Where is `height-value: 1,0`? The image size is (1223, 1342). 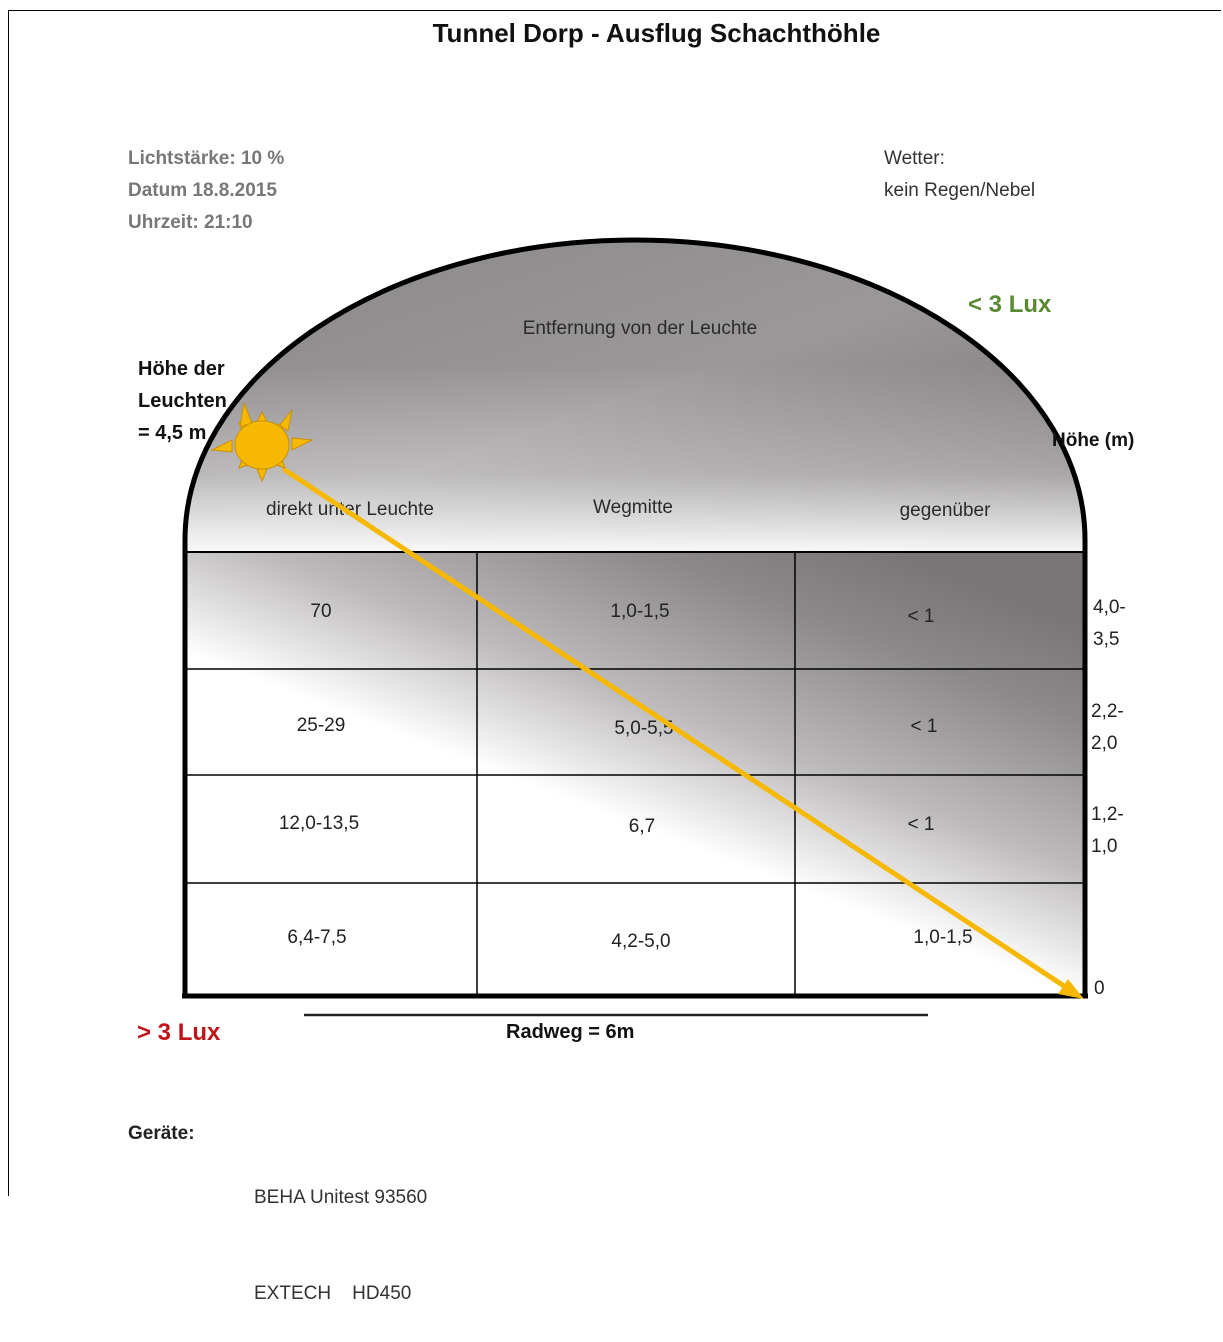 height-value: 1,0 is located at coordinates (1104, 846).